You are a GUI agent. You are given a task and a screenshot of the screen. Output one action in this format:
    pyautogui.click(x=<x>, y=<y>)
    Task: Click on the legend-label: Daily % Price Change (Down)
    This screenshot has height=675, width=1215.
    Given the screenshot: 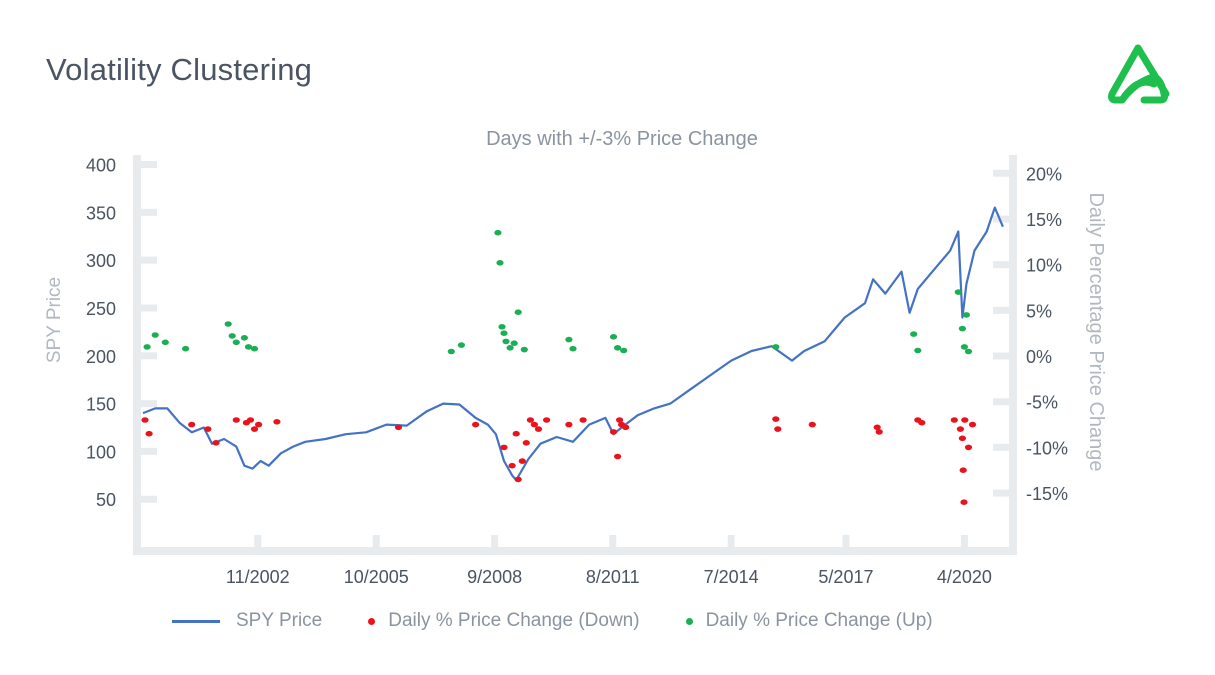 What is the action you would take?
    pyautogui.click(x=514, y=620)
    